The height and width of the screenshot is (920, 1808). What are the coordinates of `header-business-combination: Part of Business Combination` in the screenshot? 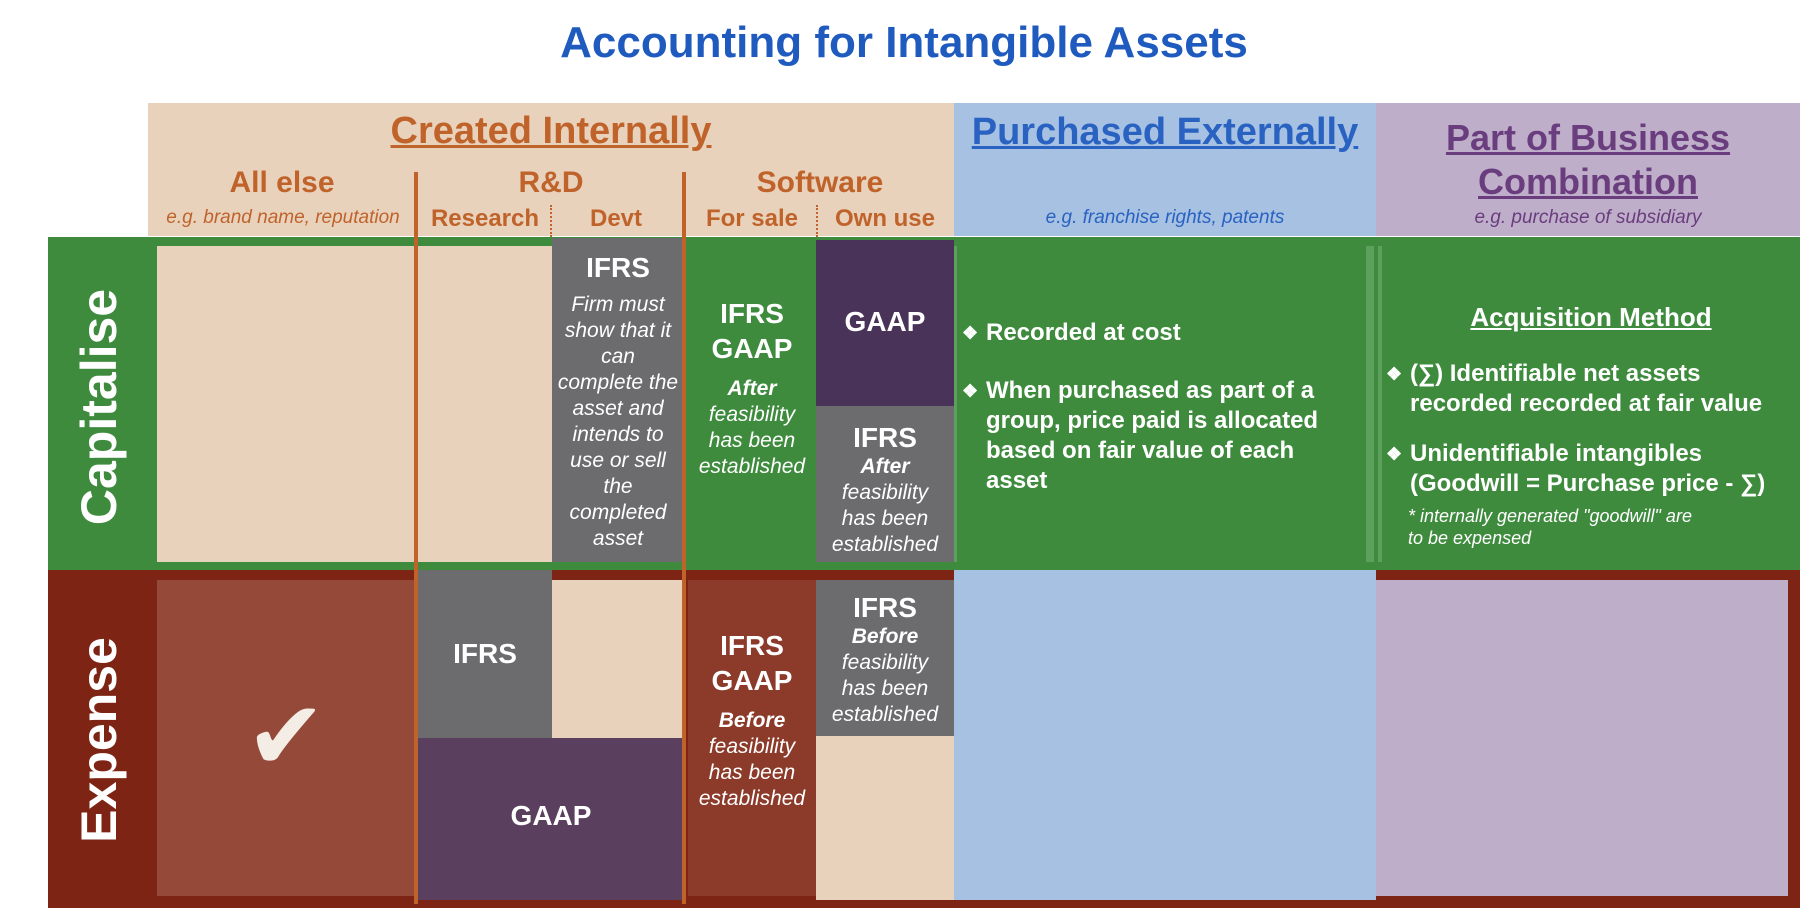 It's located at (1588, 159).